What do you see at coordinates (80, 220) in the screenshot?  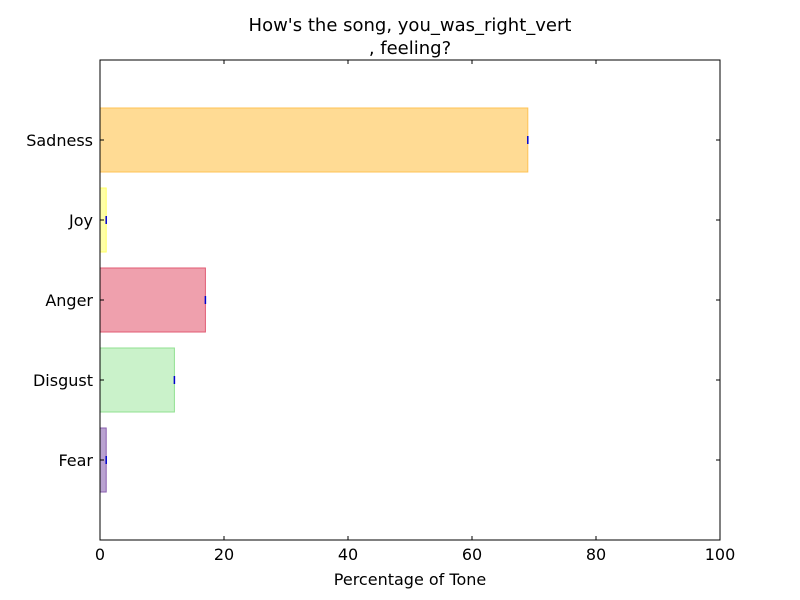 I see `y-tick-label-joy: Joy` at bounding box center [80, 220].